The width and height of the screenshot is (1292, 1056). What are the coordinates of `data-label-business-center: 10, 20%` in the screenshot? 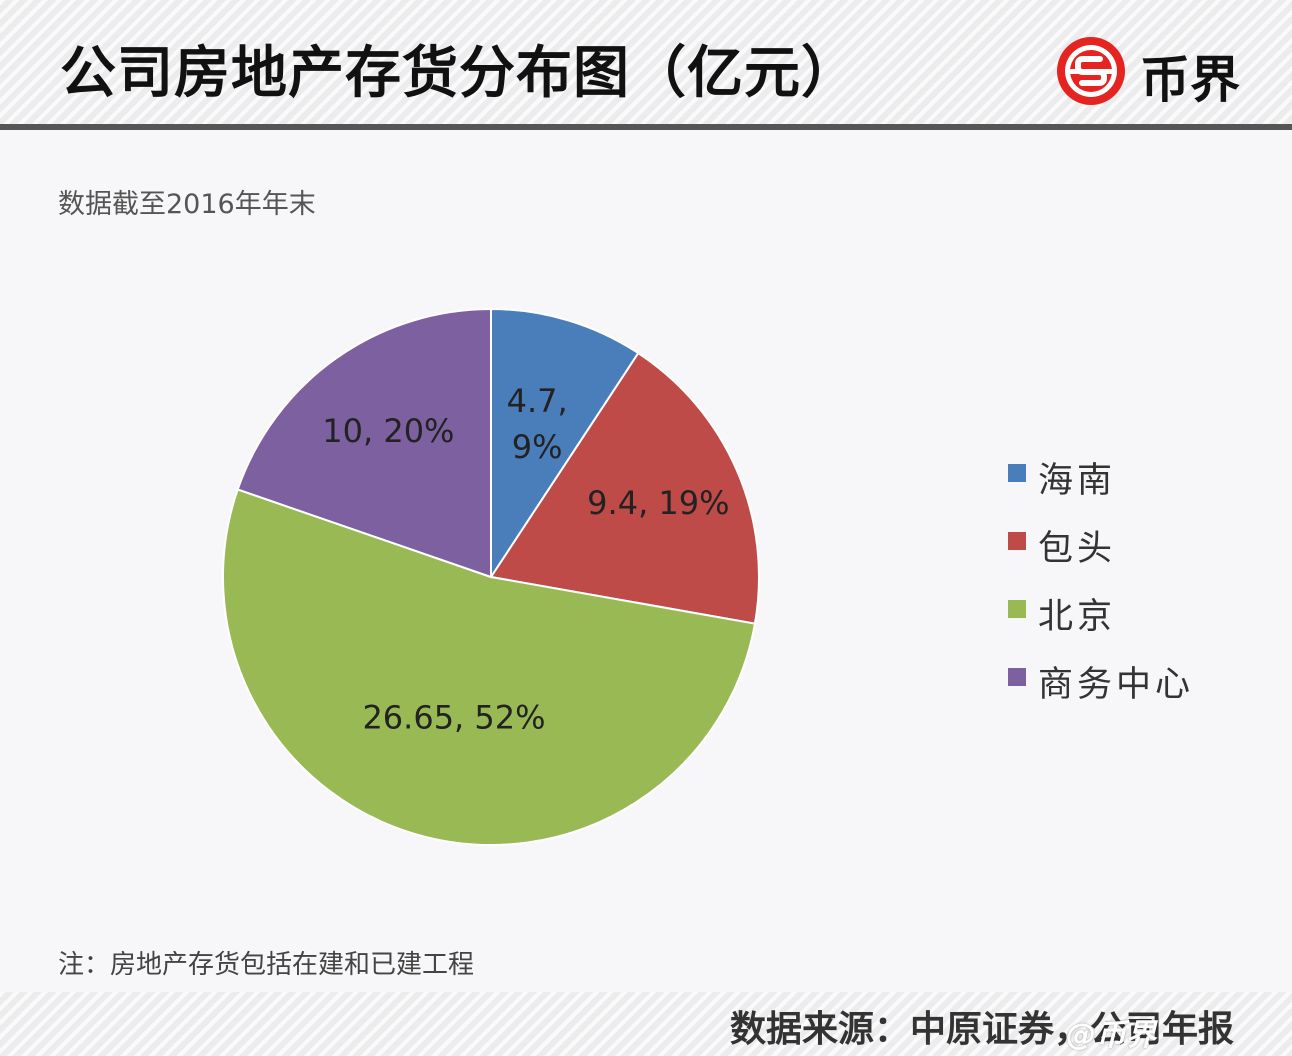 It's located at (388, 431).